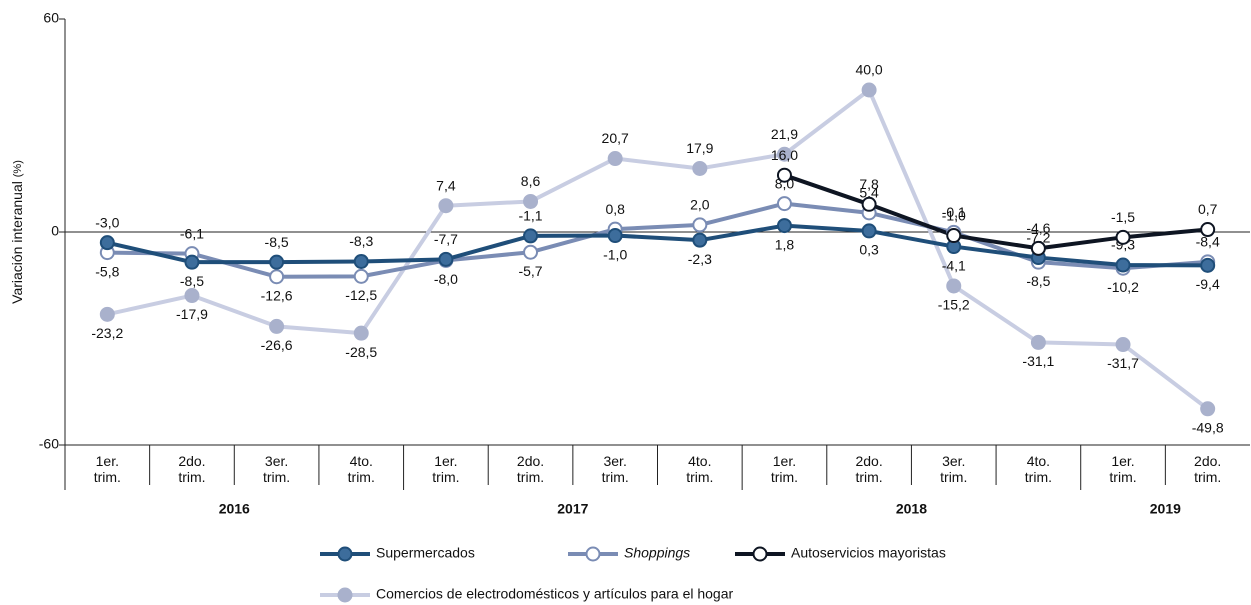  I want to click on year-label: 2018, so click(911, 509).